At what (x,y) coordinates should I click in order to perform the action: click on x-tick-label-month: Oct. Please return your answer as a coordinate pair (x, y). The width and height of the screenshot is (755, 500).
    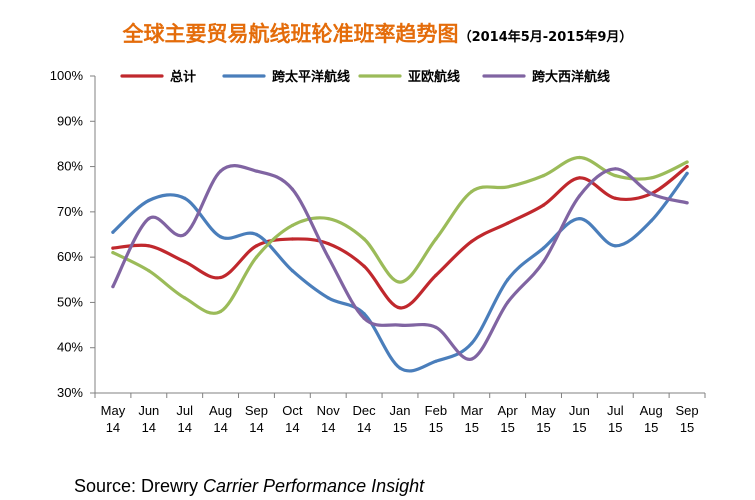
    Looking at the image, I should click on (292, 410).